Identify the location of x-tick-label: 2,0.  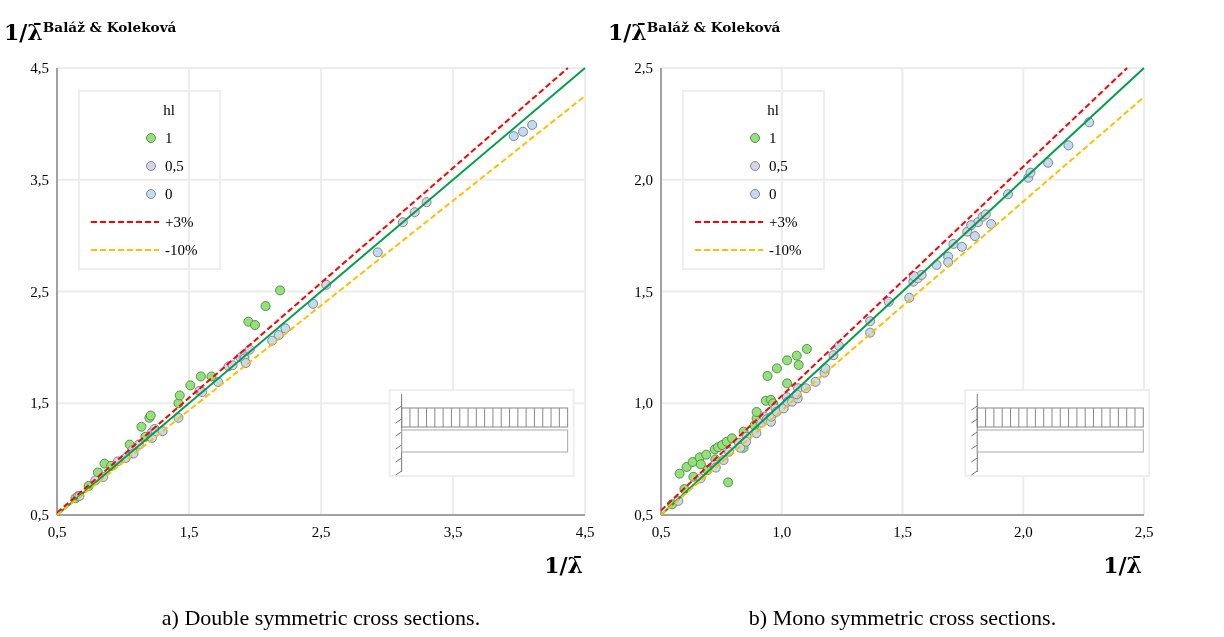
(1023, 532).